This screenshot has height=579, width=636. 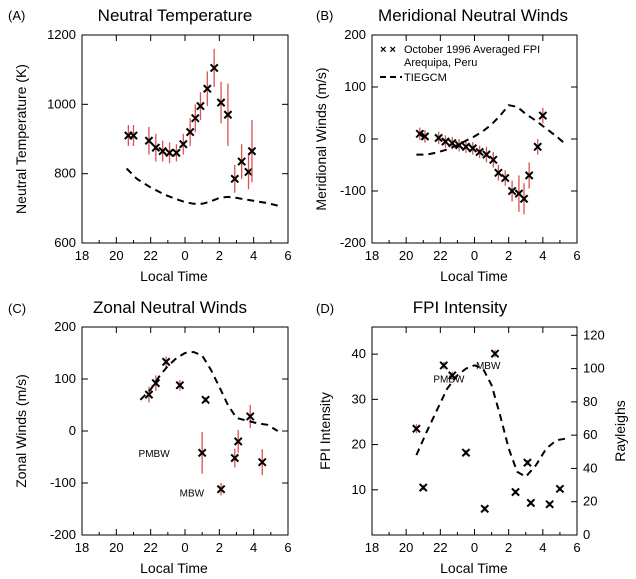 I want to click on y-tick-label: 200, so click(x=355, y=34).